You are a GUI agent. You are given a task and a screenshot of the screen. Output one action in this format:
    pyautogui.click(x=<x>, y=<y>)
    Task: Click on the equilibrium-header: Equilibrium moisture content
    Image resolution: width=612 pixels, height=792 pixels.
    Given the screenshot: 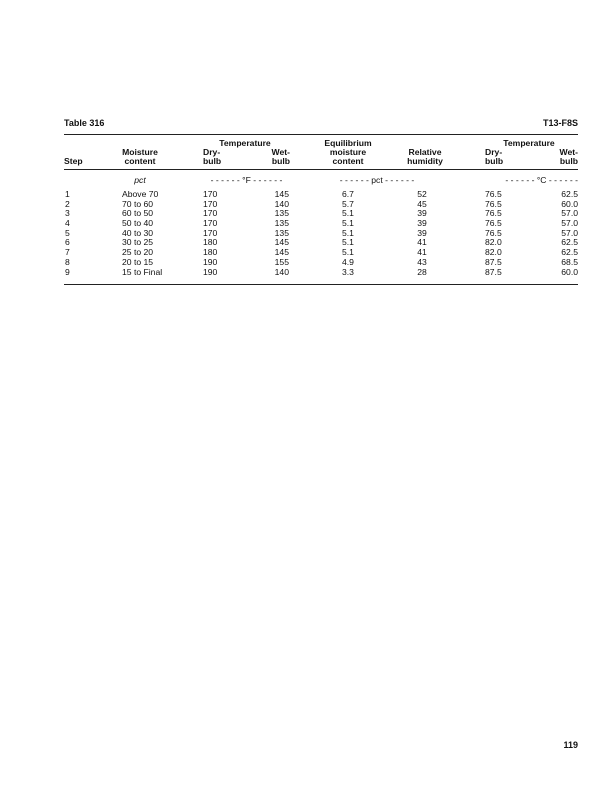 What is the action you would take?
    pyautogui.click(x=348, y=152)
    